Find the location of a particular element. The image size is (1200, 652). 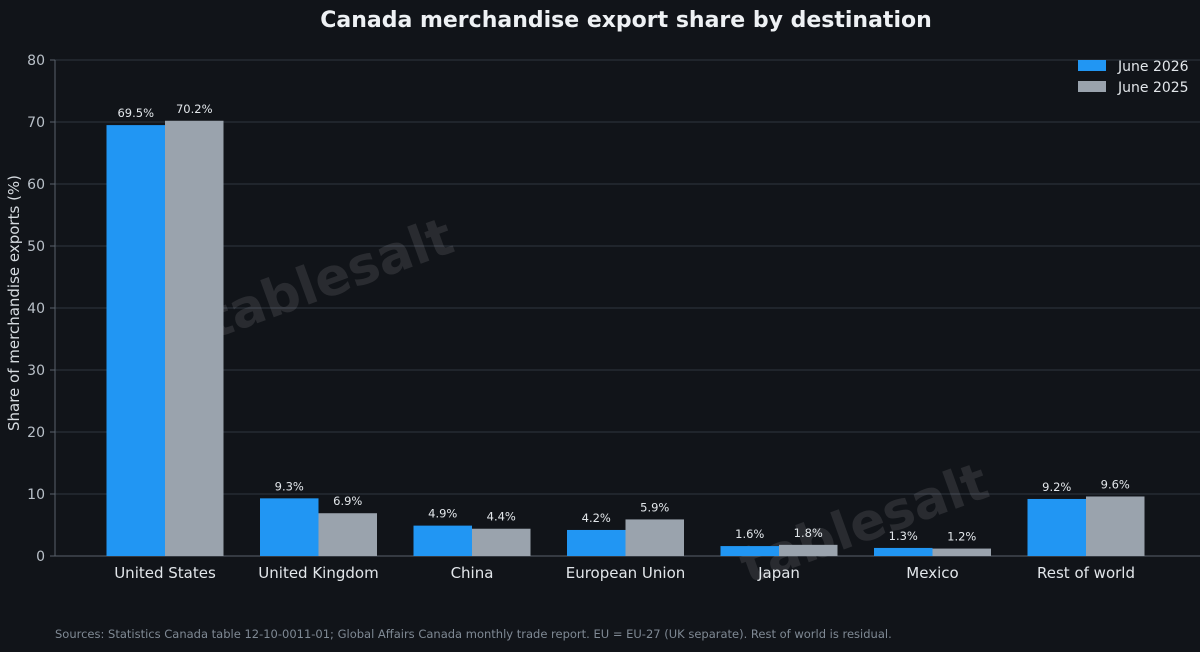

bar-june-2025-rest-of-world is located at coordinates (1115, 526).